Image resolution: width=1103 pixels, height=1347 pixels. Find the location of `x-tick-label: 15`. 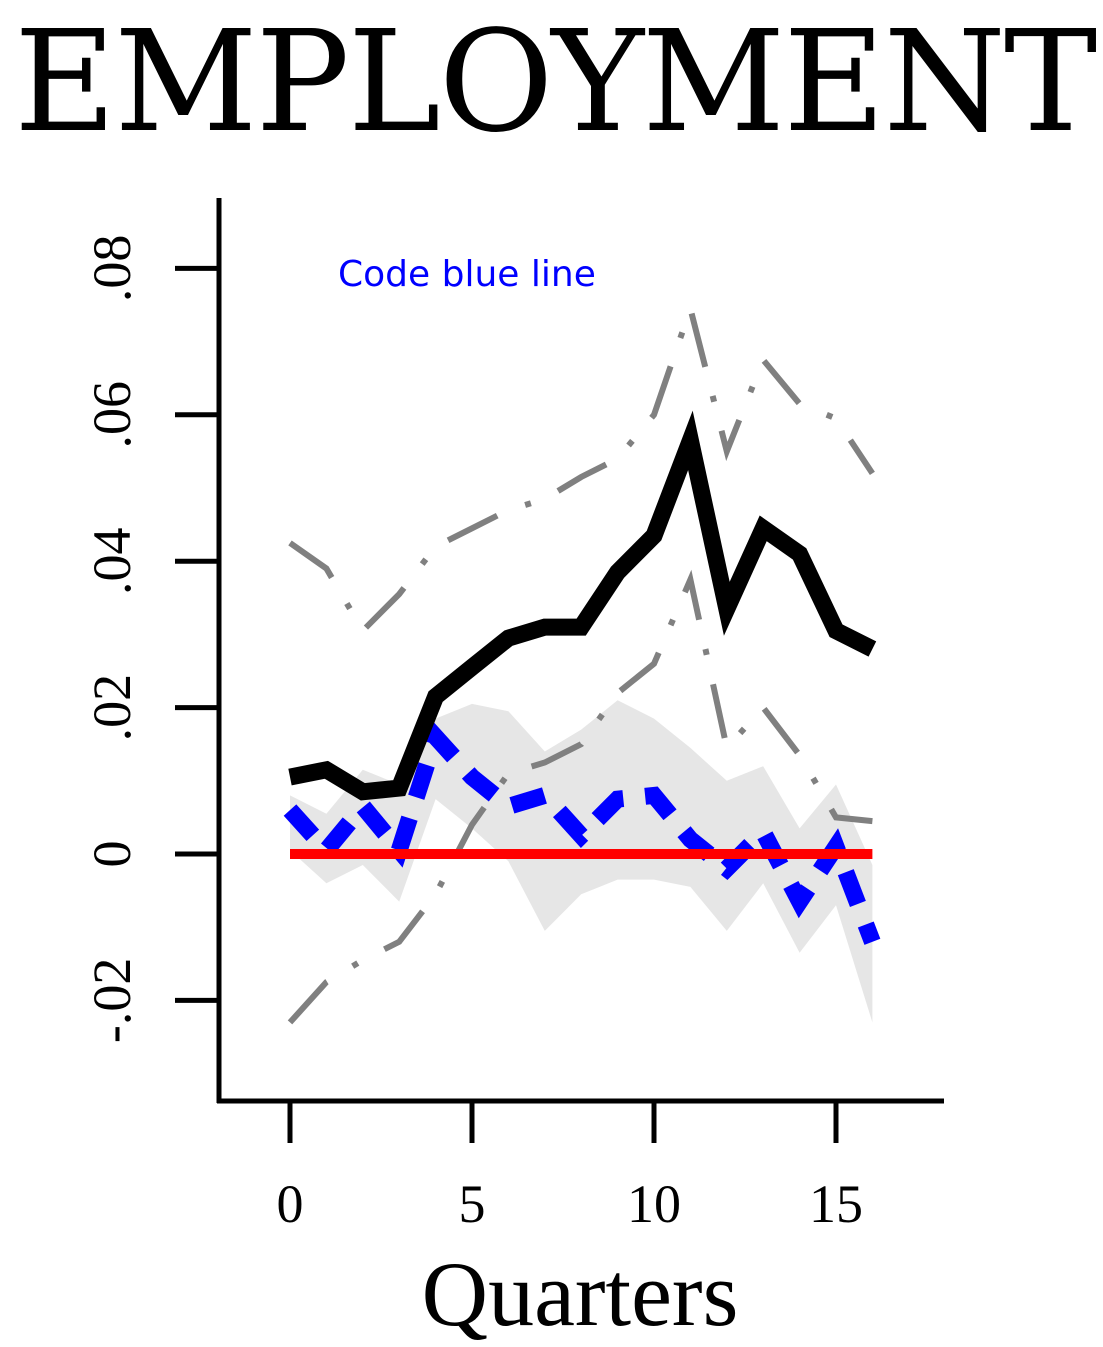

x-tick-label: 15 is located at coordinates (836, 1204).